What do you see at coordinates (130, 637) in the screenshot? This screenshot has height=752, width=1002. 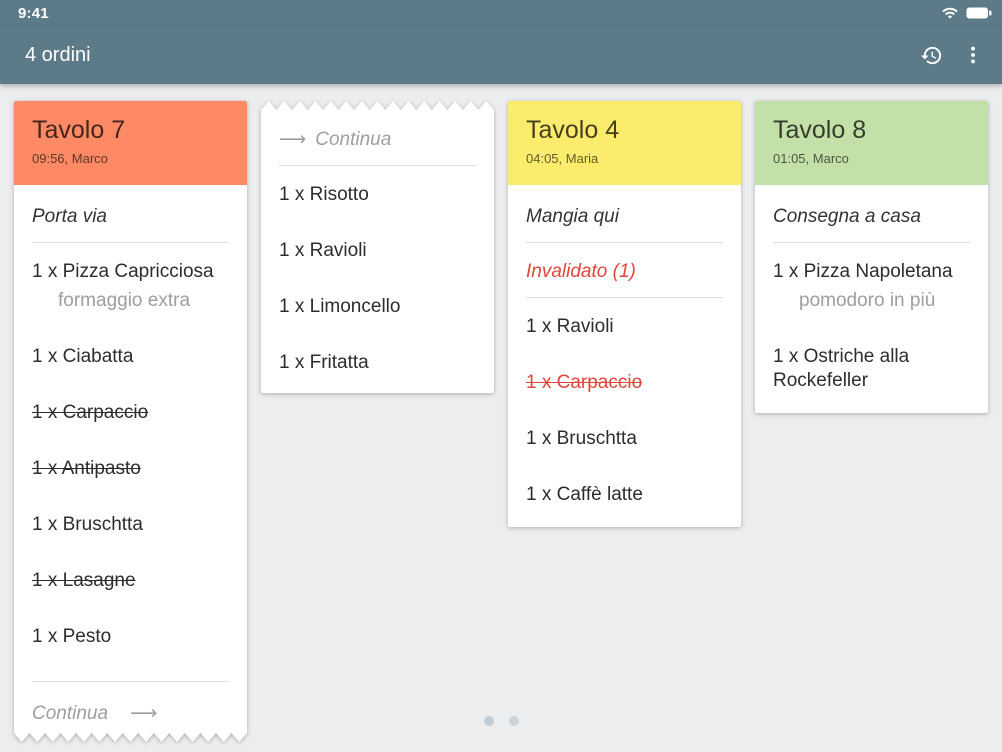 I see `order-item: 1 x Pesto` at bounding box center [130, 637].